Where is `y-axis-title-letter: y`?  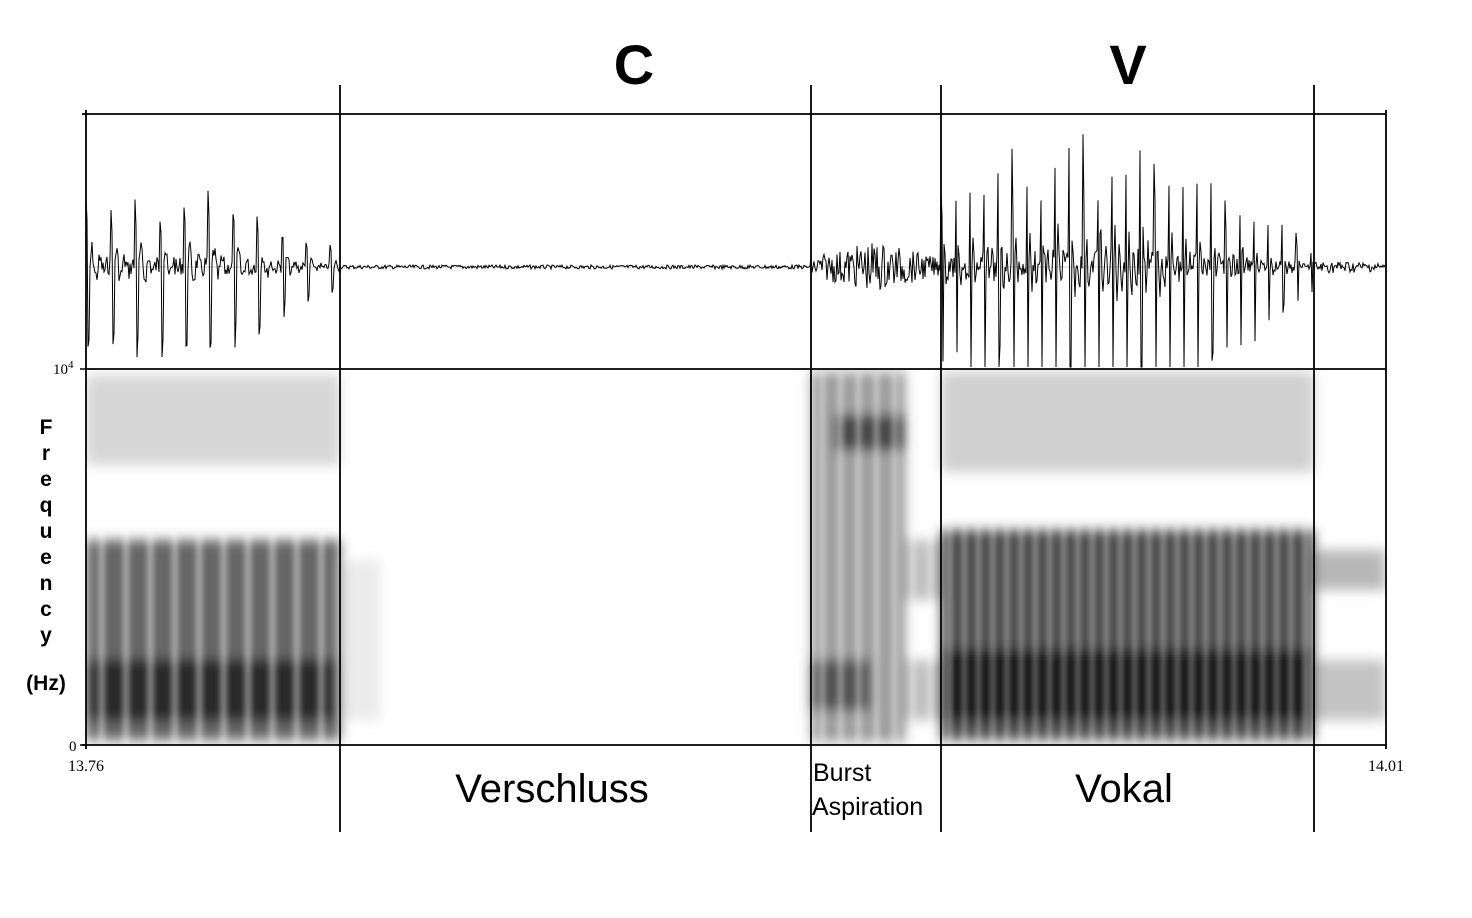 y-axis-title-letter: y is located at coordinates (46, 635).